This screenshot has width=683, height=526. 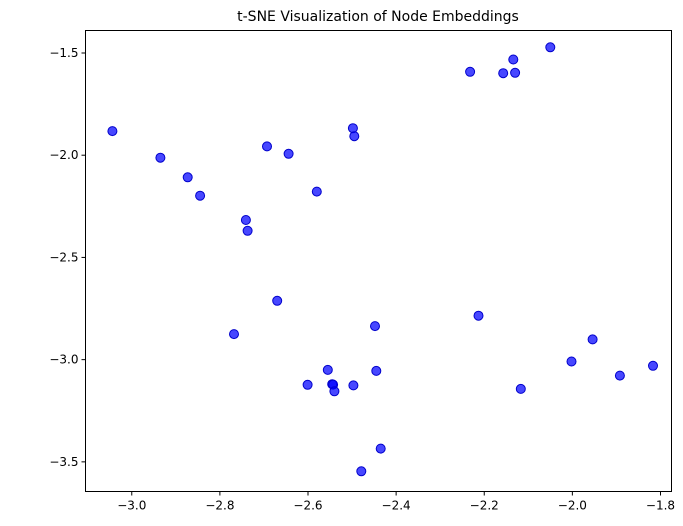 What do you see at coordinates (131, 506) in the screenshot?
I see `x-tick-label: −3.0` at bounding box center [131, 506].